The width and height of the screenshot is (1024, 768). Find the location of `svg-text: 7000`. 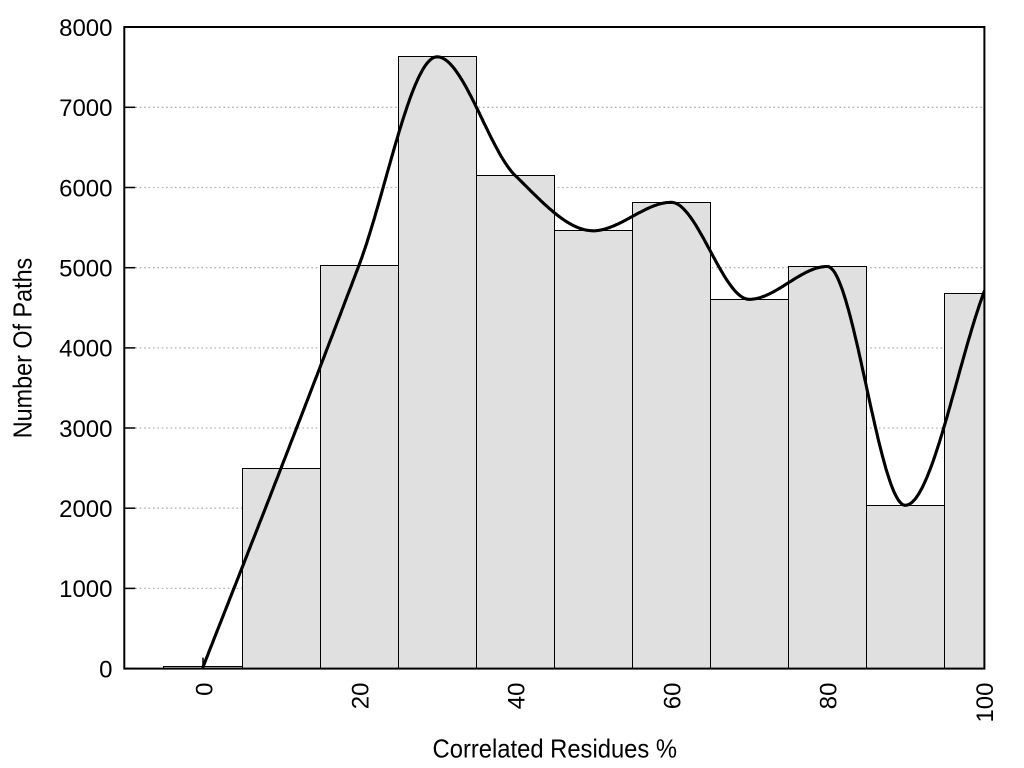

svg-text: 7000 is located at coordinates (85, 108).